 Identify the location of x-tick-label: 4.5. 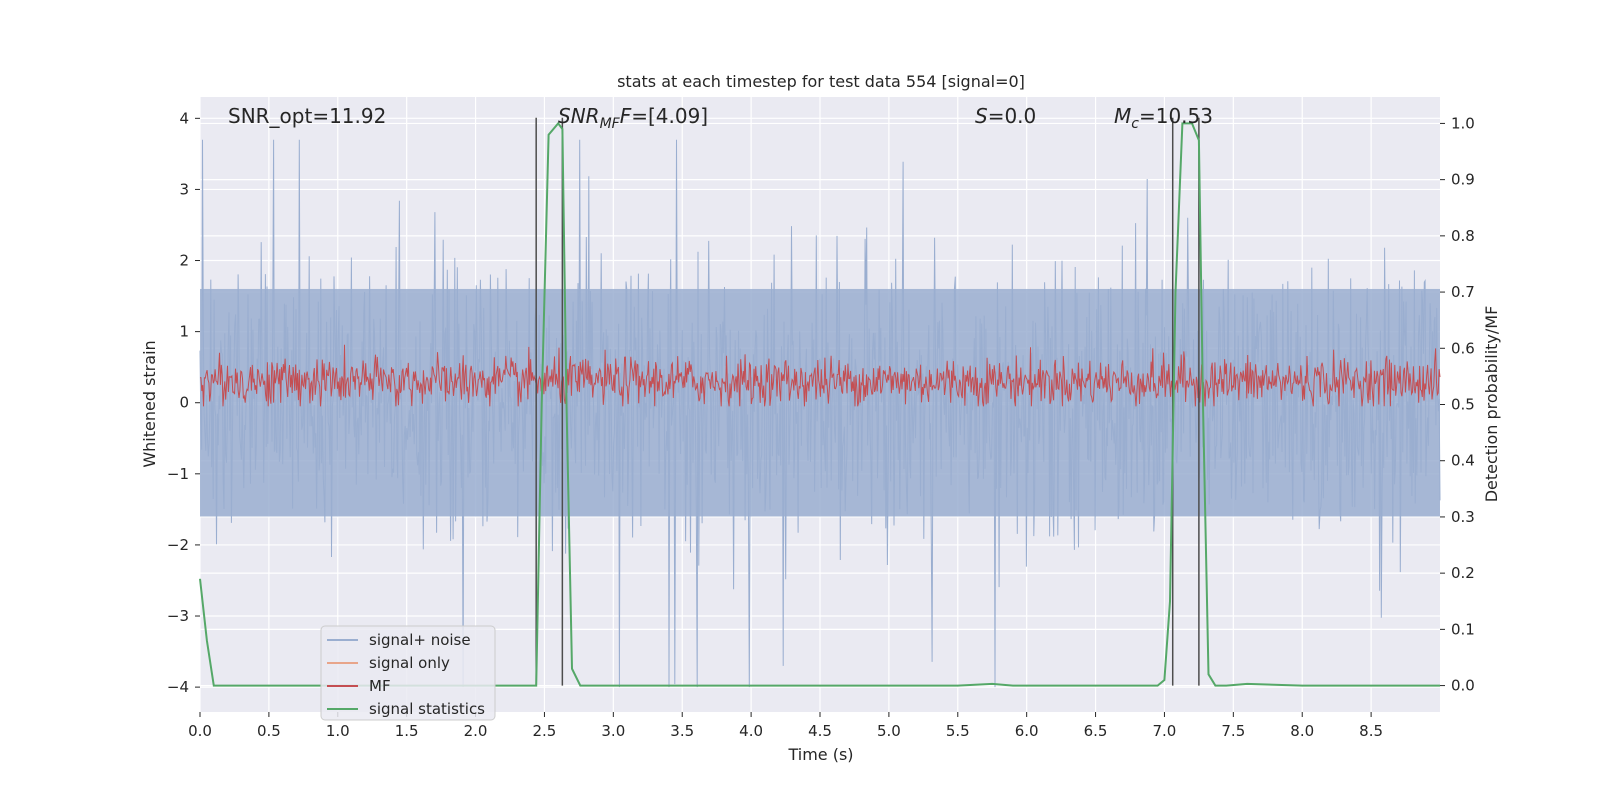
(820, 731).